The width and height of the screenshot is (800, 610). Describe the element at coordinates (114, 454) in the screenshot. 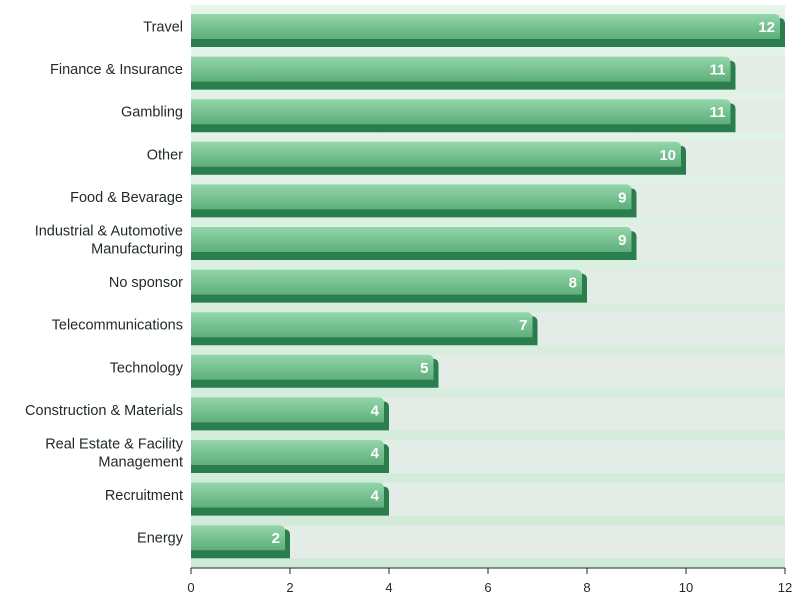

I see `category-label: Real Estate & Facility Management` at that location.